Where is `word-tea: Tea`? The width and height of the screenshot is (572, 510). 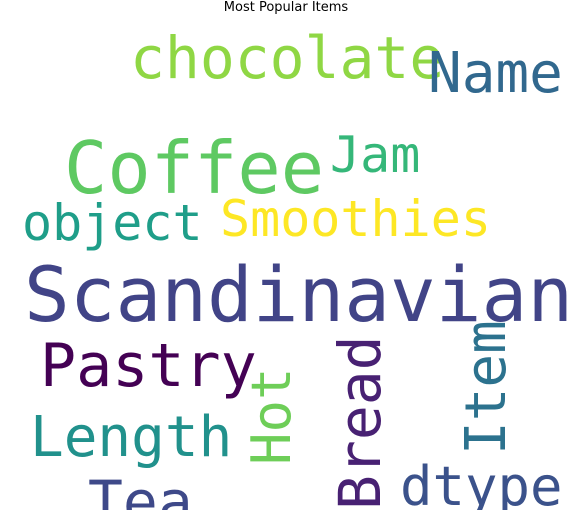 word-tea: Tea is located at coordinates (140, 489).